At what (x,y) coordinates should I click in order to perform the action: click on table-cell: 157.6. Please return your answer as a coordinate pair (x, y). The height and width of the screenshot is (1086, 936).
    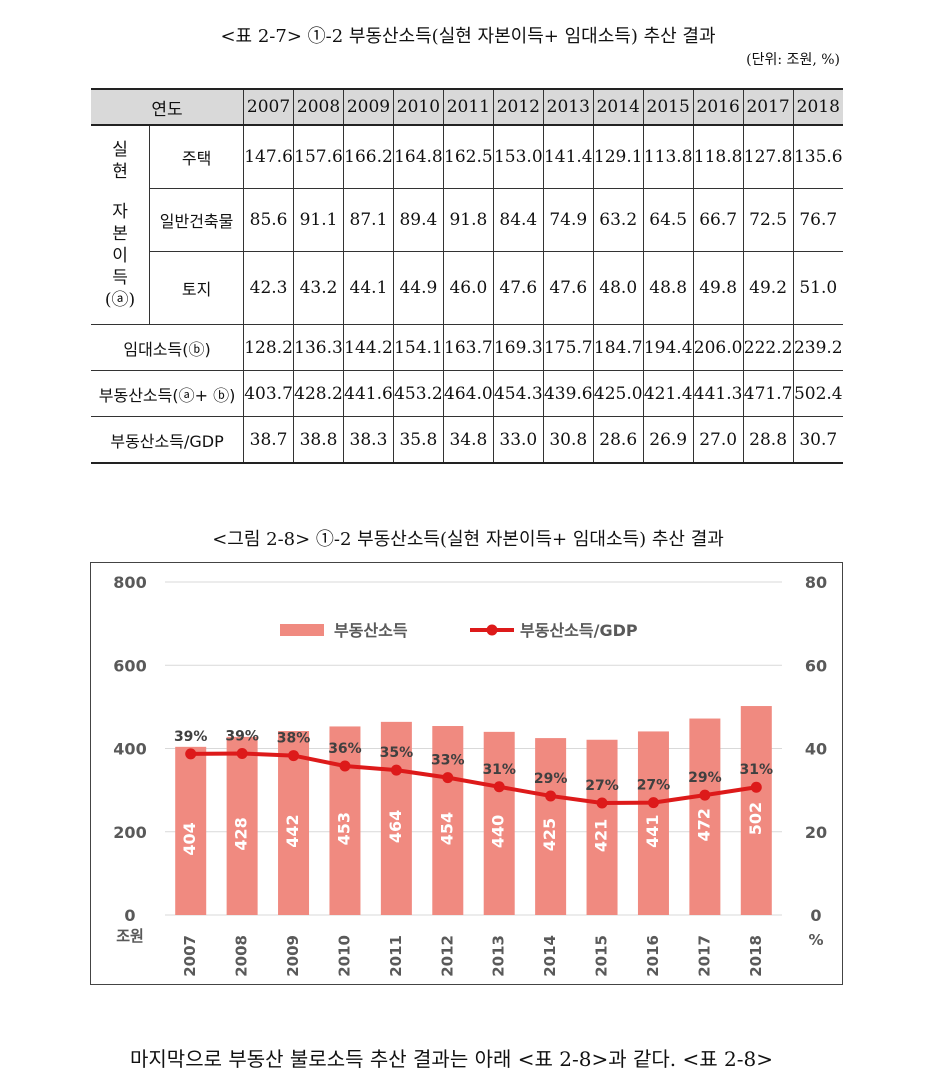
    Looking at the image, I should click on (318, 156).